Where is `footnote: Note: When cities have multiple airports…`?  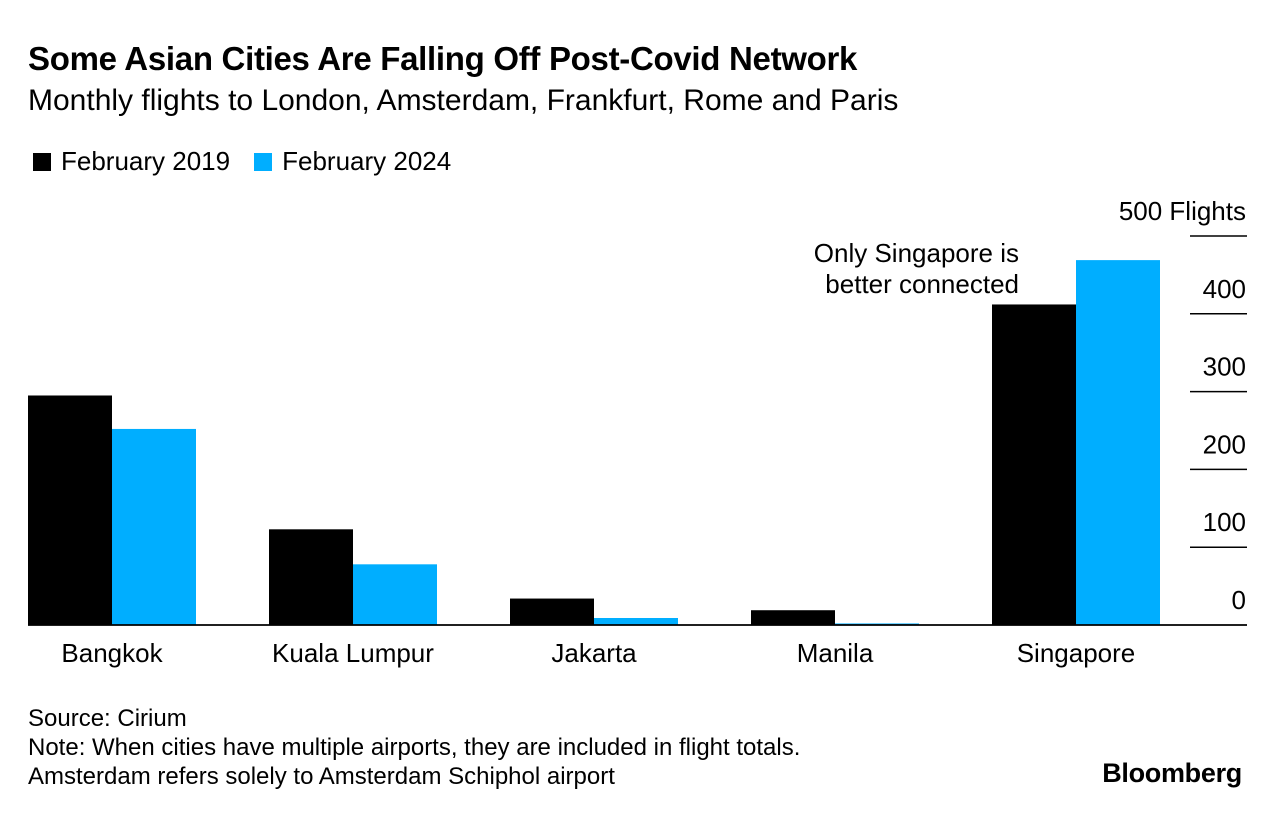 footnote: Note: When cities have multiple airports… is located at coordinates (414, 747).